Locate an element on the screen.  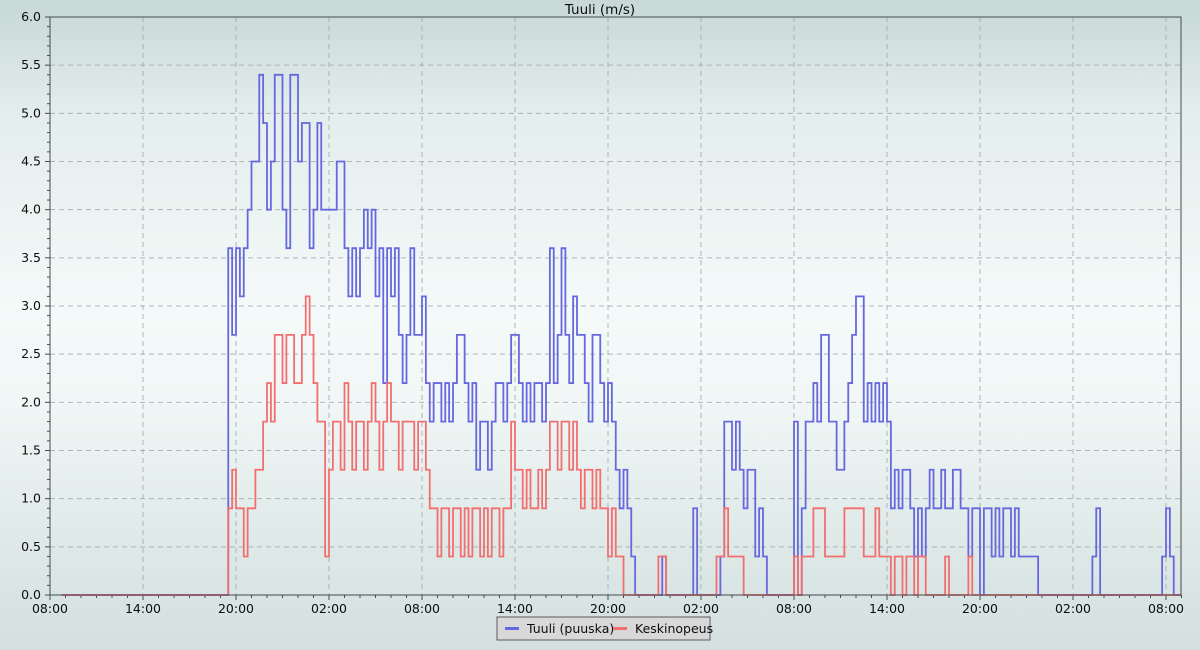
chart-title: Tuuli (m/s) is located at coordinates (599, 10).